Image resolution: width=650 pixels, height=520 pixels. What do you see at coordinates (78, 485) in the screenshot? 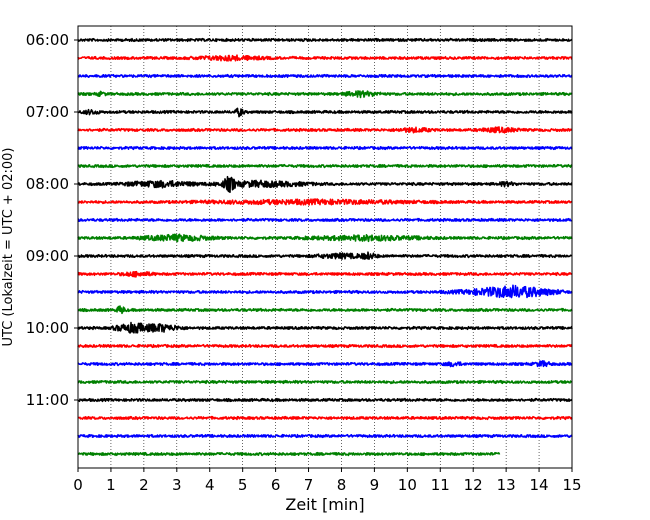
I see `x-tick-label: 0` at bounding box center [78, 485].